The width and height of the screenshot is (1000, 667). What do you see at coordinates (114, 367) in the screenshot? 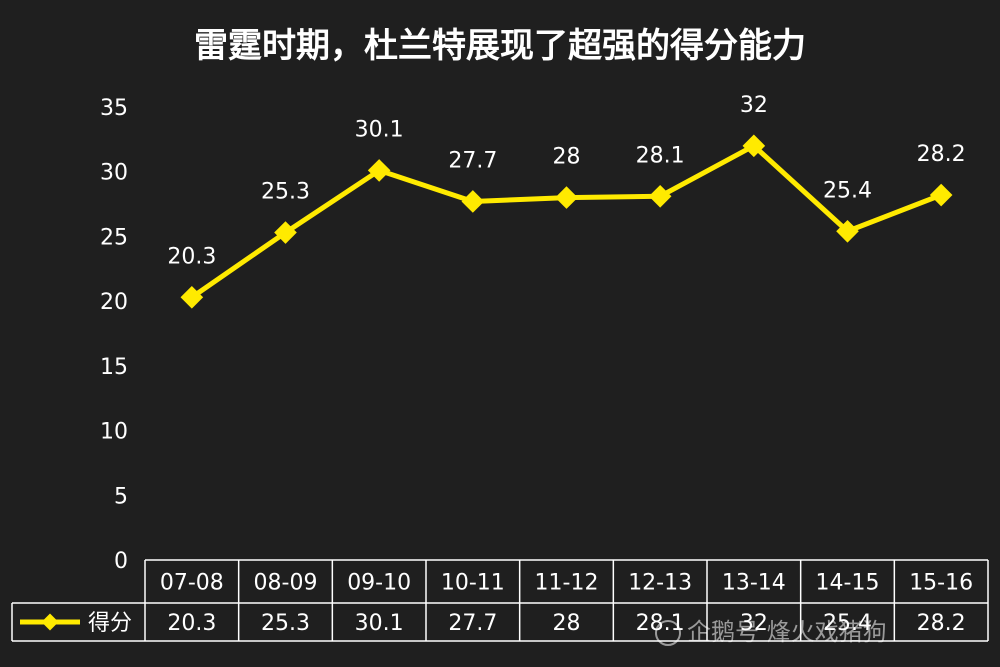
I see `y-tick-label: 15` at bounding box center [114, 367].